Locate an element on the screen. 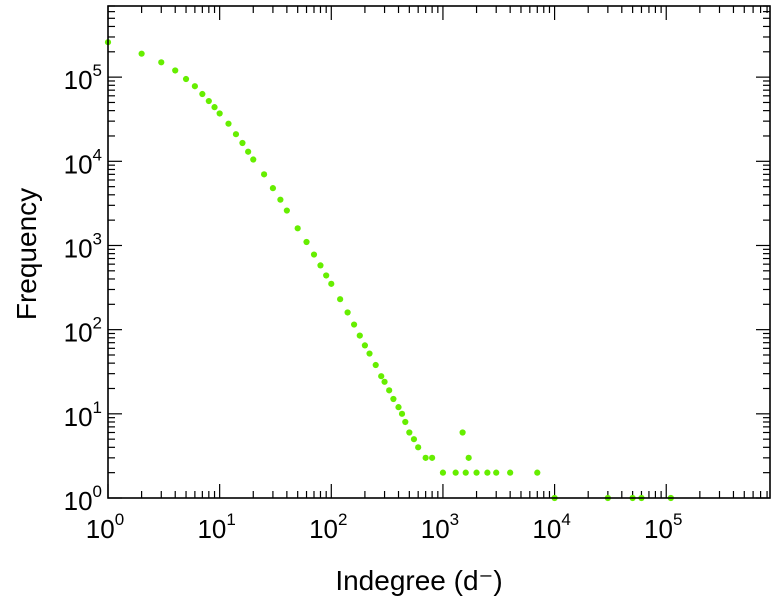  y-tick-label: 10² is located at coordinates (83, 331).